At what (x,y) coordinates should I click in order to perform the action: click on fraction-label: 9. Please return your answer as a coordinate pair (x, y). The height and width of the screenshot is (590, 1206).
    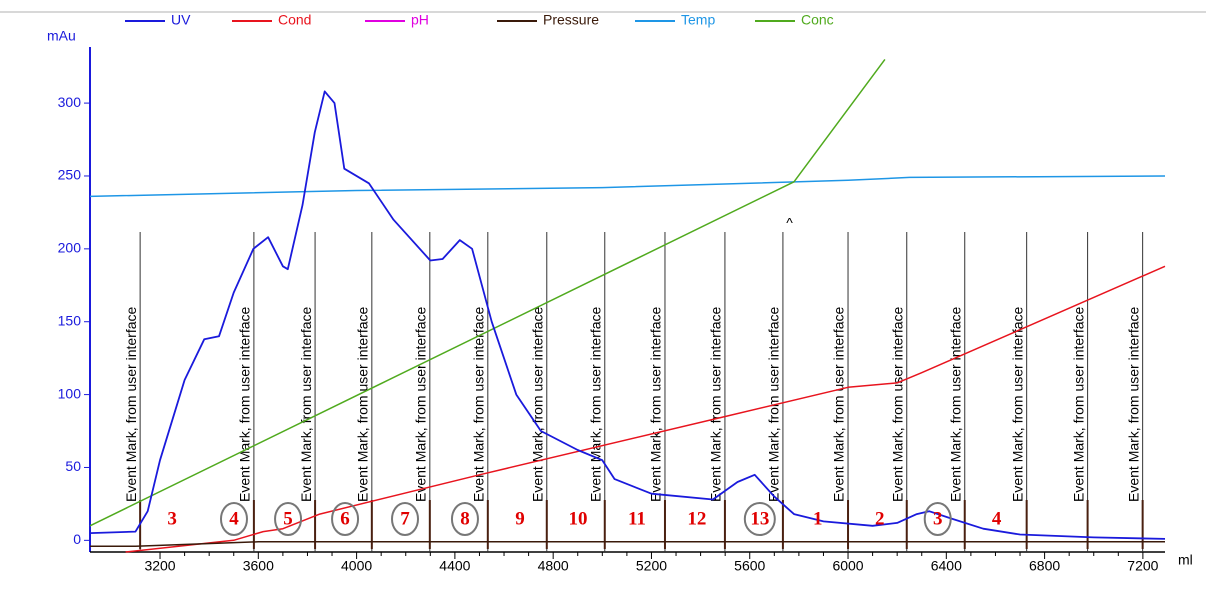
    Looking at the image, I should click on (520, 518).